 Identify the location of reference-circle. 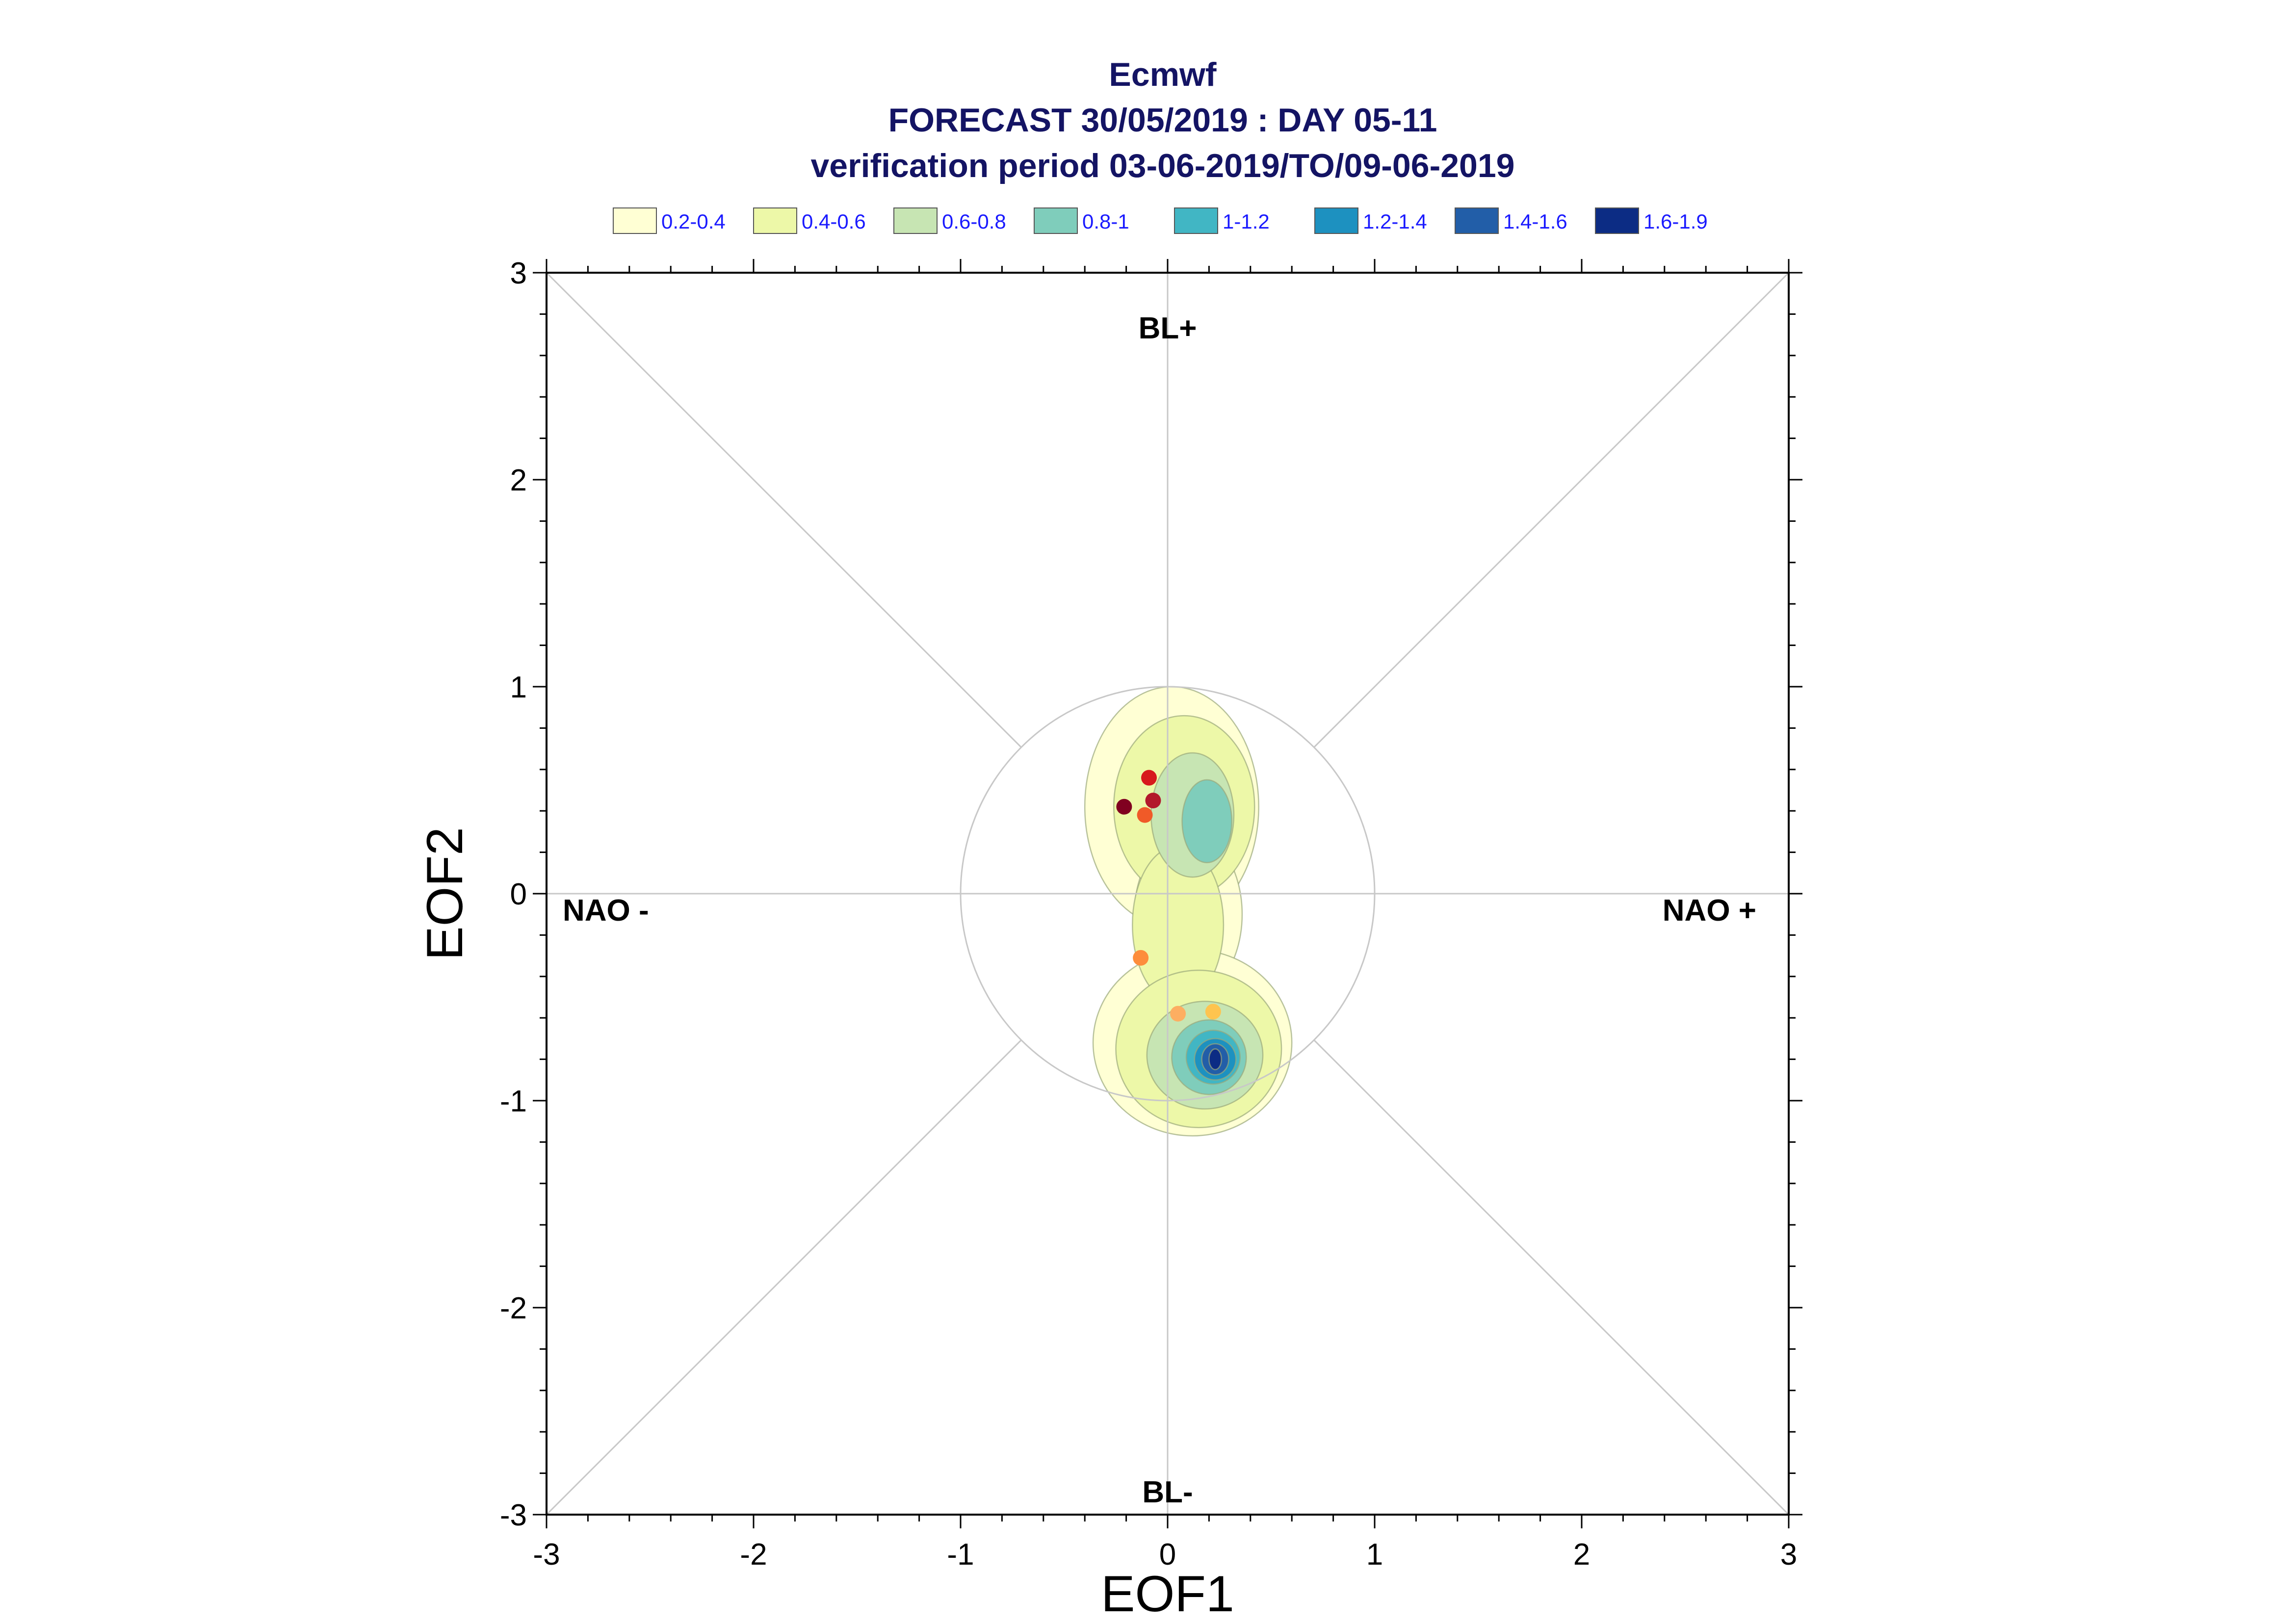
(1168, 894).